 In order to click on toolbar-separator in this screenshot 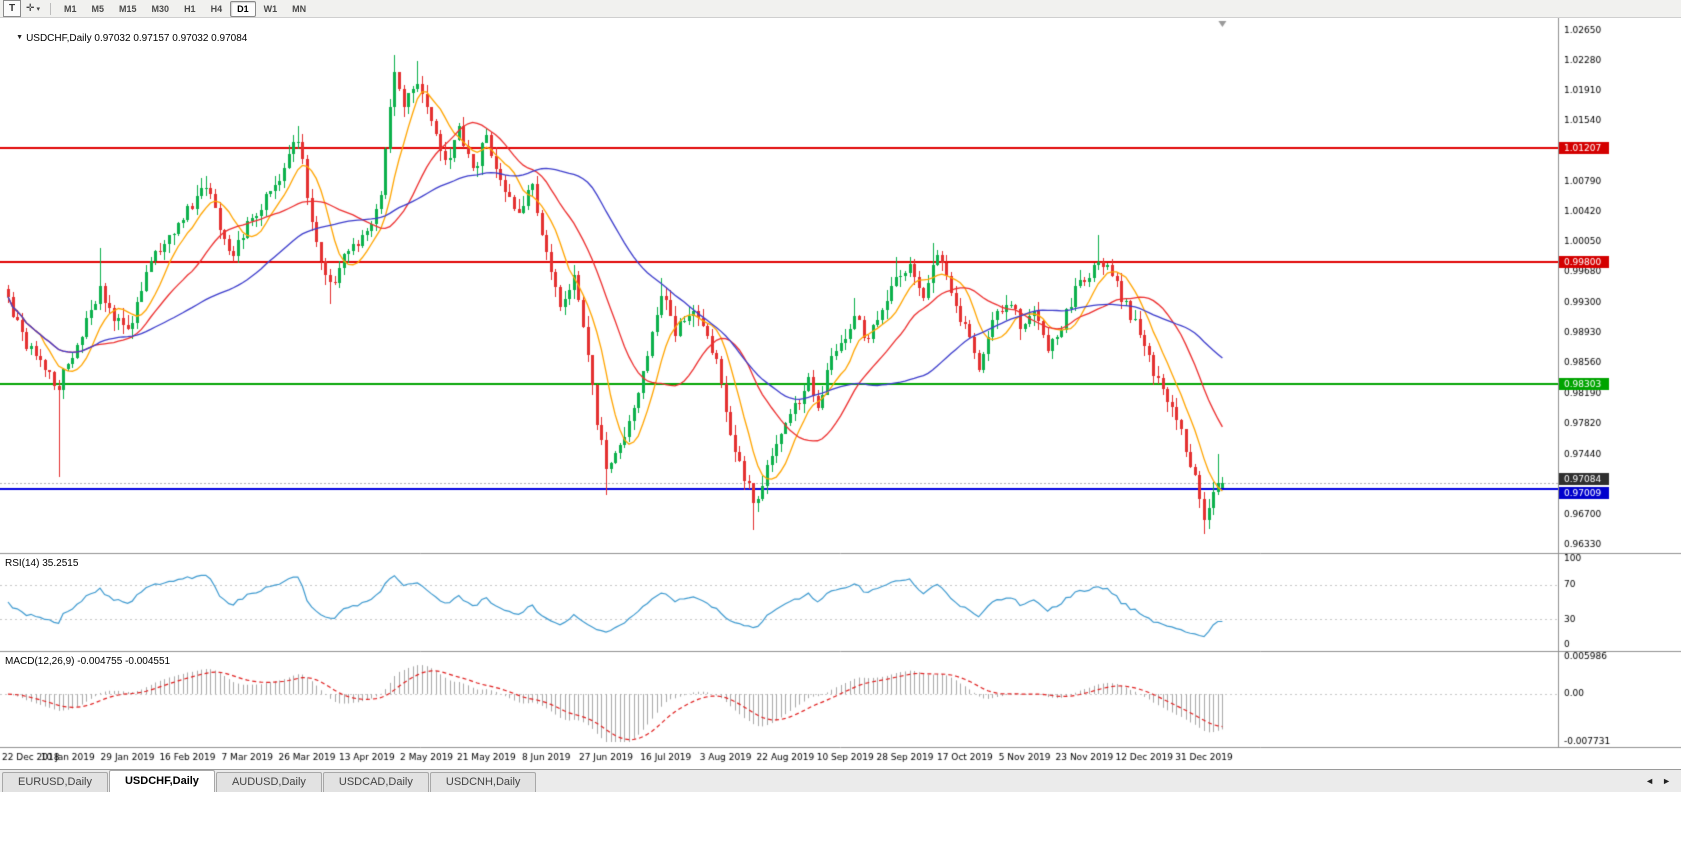, I will do `click(50, 8)`.